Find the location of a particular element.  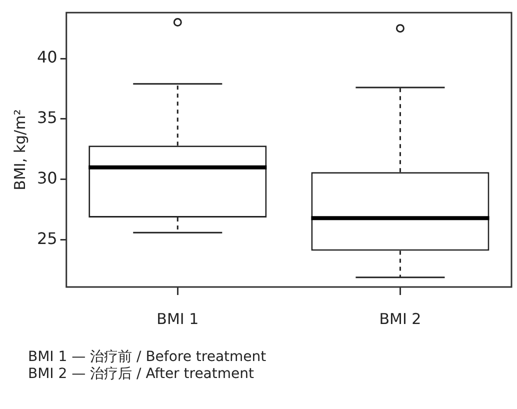

y-tick-label: 25 is located at coordinates (47, 238).